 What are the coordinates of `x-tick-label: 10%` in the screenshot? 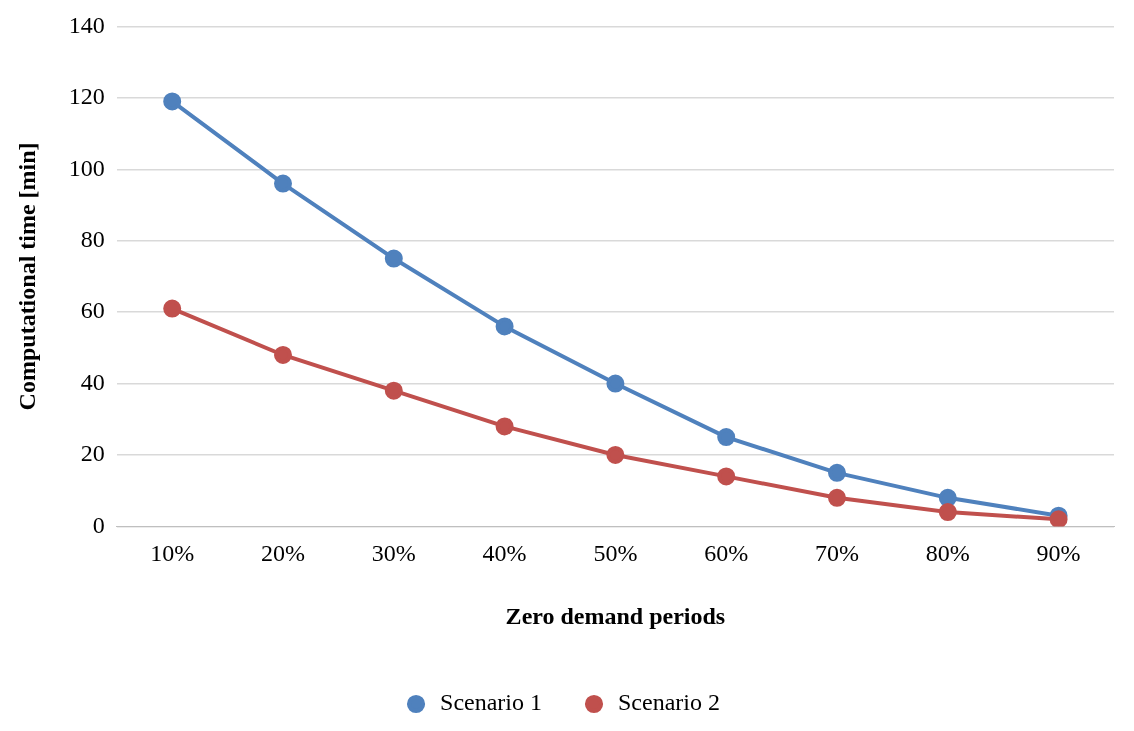 It's located at (172, 553).